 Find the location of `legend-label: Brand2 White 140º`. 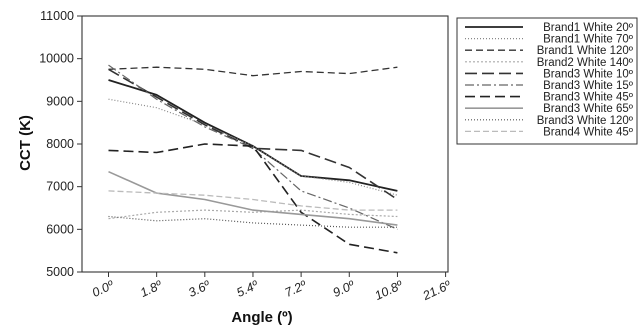

legend-label: Brand2 White 140º is located at coordinates (585, 63).